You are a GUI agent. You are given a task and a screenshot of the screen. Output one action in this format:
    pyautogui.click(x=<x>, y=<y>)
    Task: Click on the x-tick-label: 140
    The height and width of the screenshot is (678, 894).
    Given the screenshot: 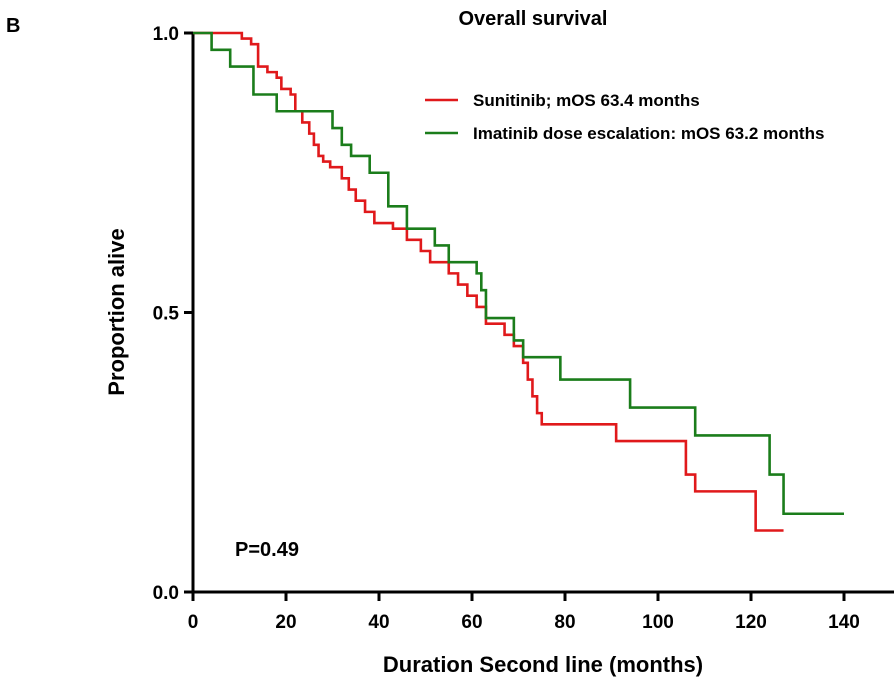 What is the action you would take?
    pyautogui.click(x=844, y=622)
    